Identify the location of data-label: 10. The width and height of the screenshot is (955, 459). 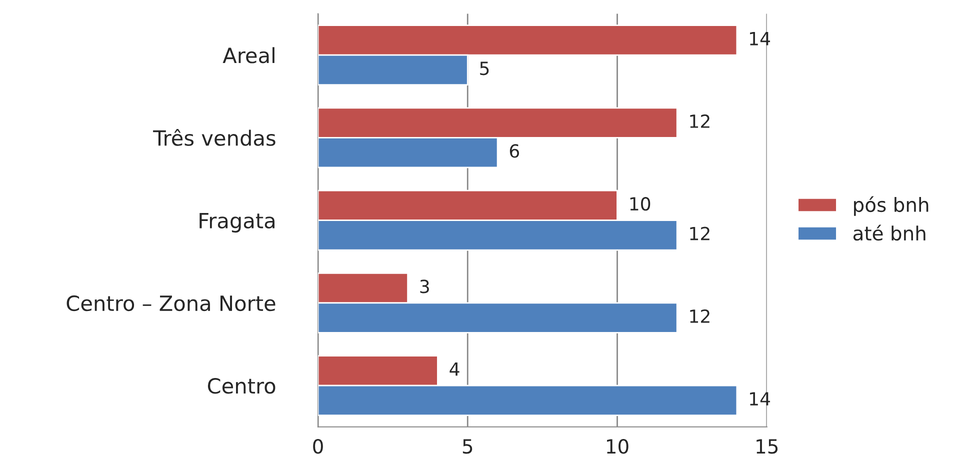
(640, 204).